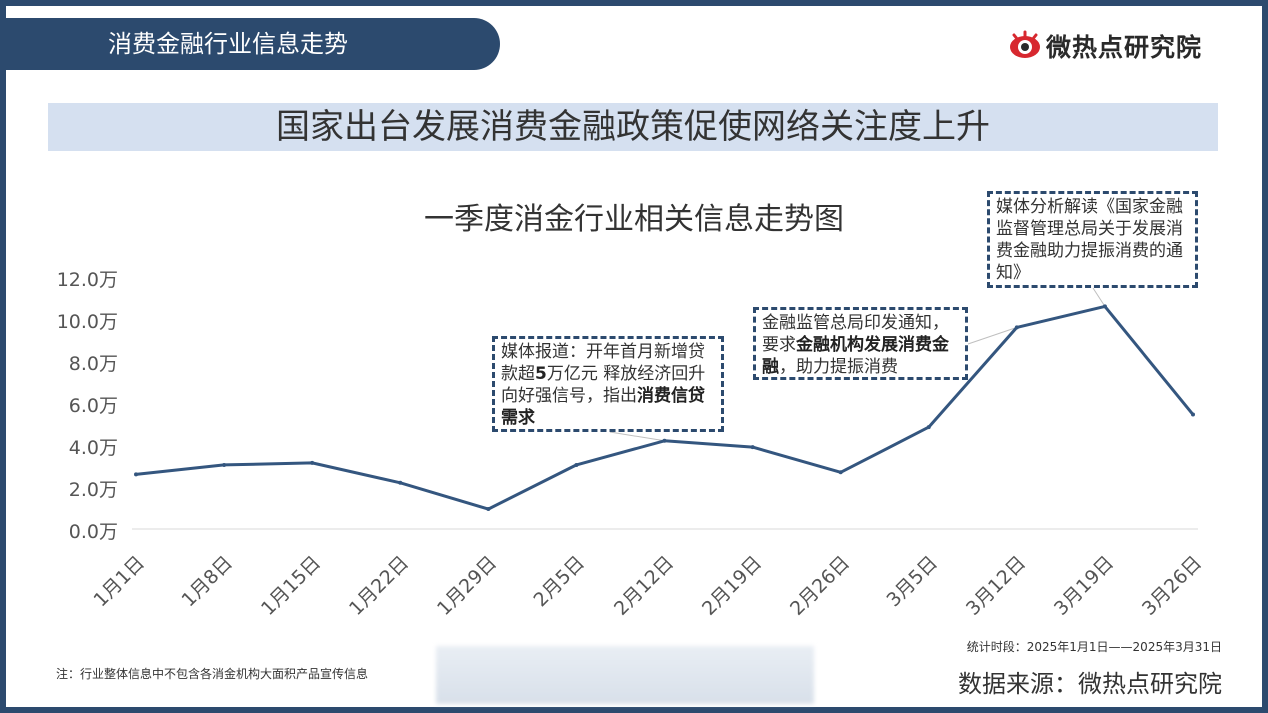  Describe the element at coordinates (93, 364) in the screenshot. I see `y-tick-label: 8.0万` at that location.